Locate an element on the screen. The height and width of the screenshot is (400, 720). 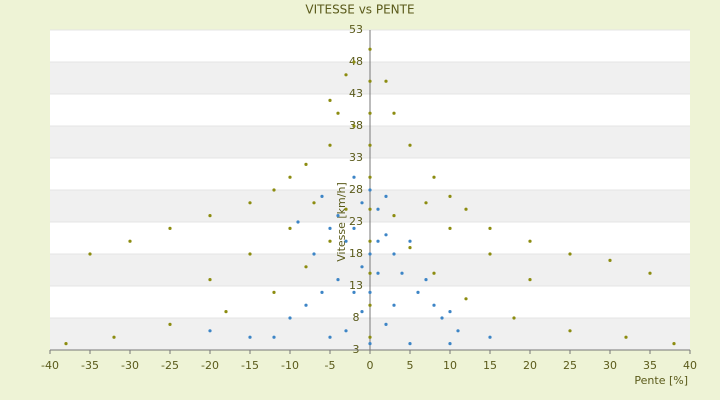
x-tick-label: -35 is located at coordinates (90, 365).